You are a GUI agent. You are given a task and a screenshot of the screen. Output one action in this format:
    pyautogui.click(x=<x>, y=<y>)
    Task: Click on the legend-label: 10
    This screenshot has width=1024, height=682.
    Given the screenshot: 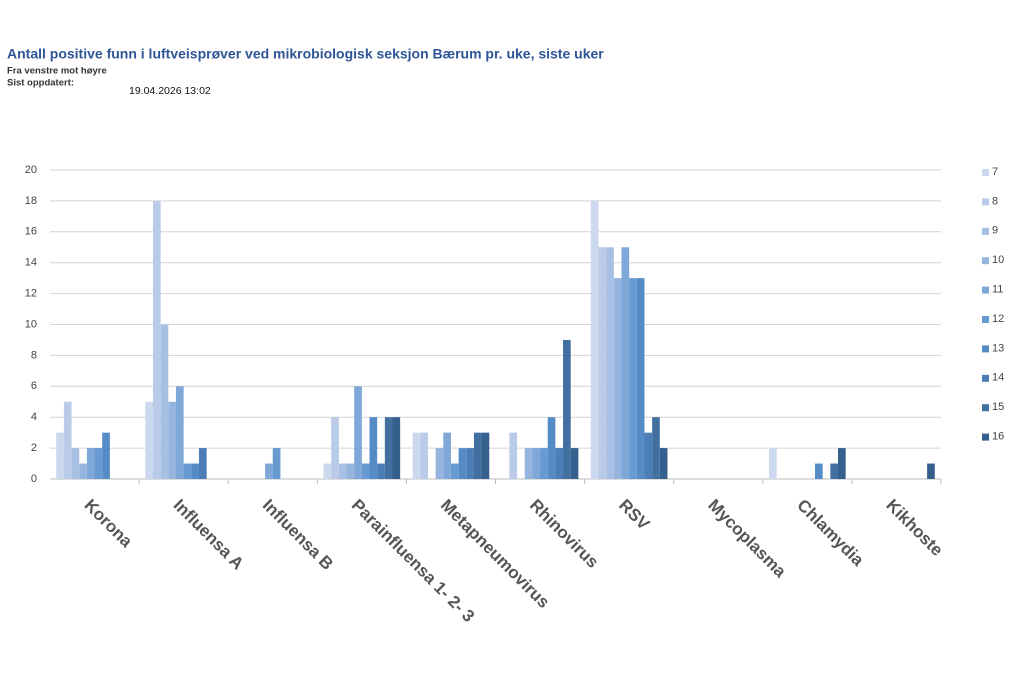 What is the action you would take?
    pyautogui.click(x=998, y=260)
    